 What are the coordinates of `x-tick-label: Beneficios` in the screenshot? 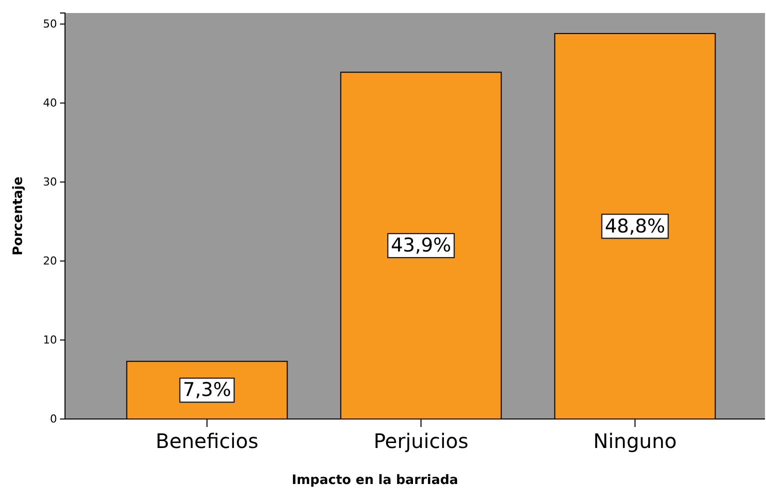 It's located at (207, 441).